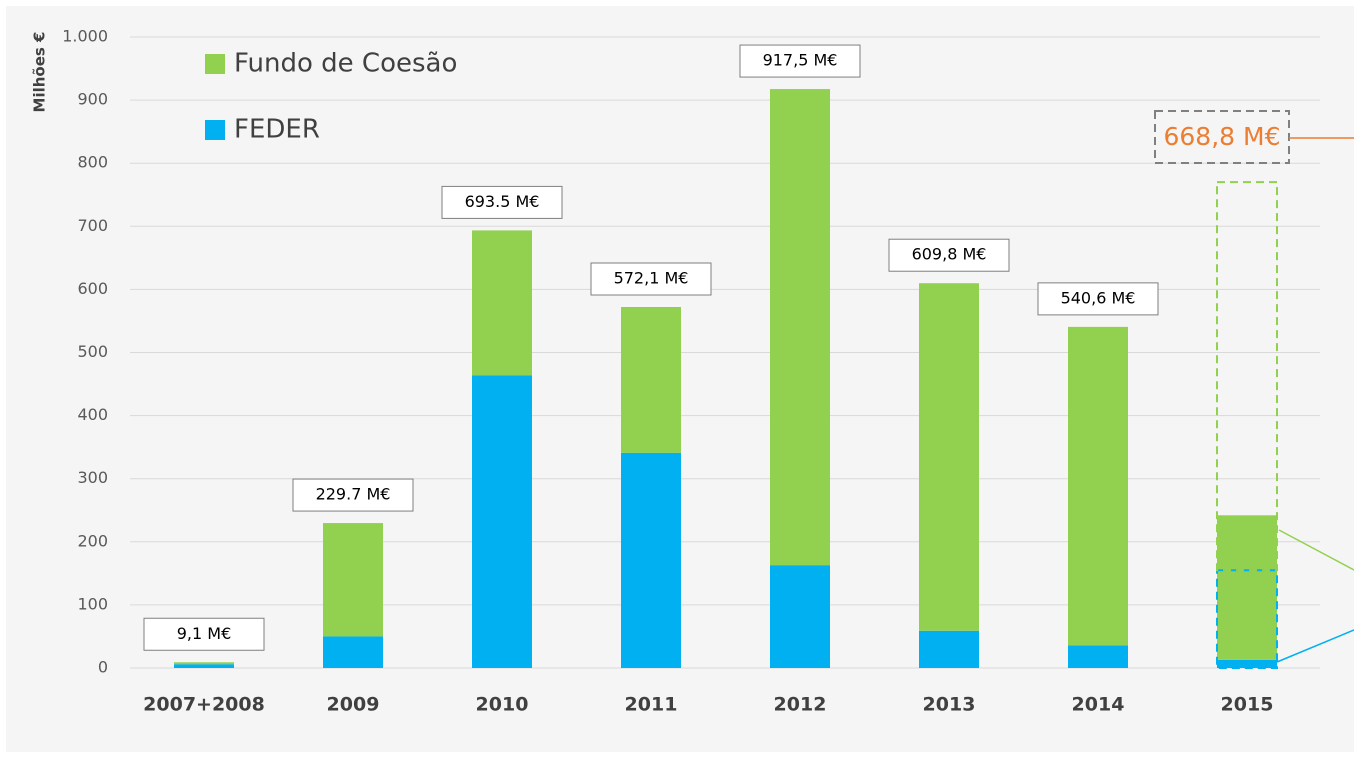 Image resolution: width=1354 pixels, height=758 pixels. I want to click on y-tick-label: 100, so click(92, 603).